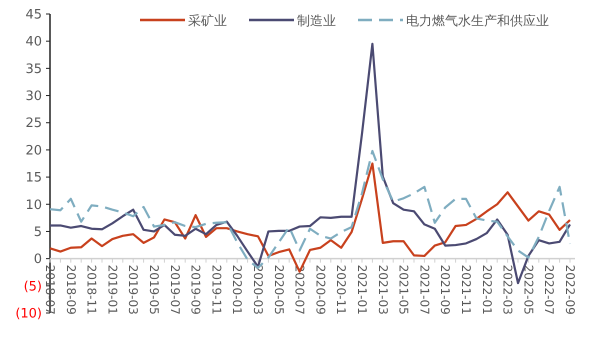 This screenshot has width=600, height=338. Describe the element at coordinates (33, 205) in the screenshot. I see `y-tick-label: 10` at that location.